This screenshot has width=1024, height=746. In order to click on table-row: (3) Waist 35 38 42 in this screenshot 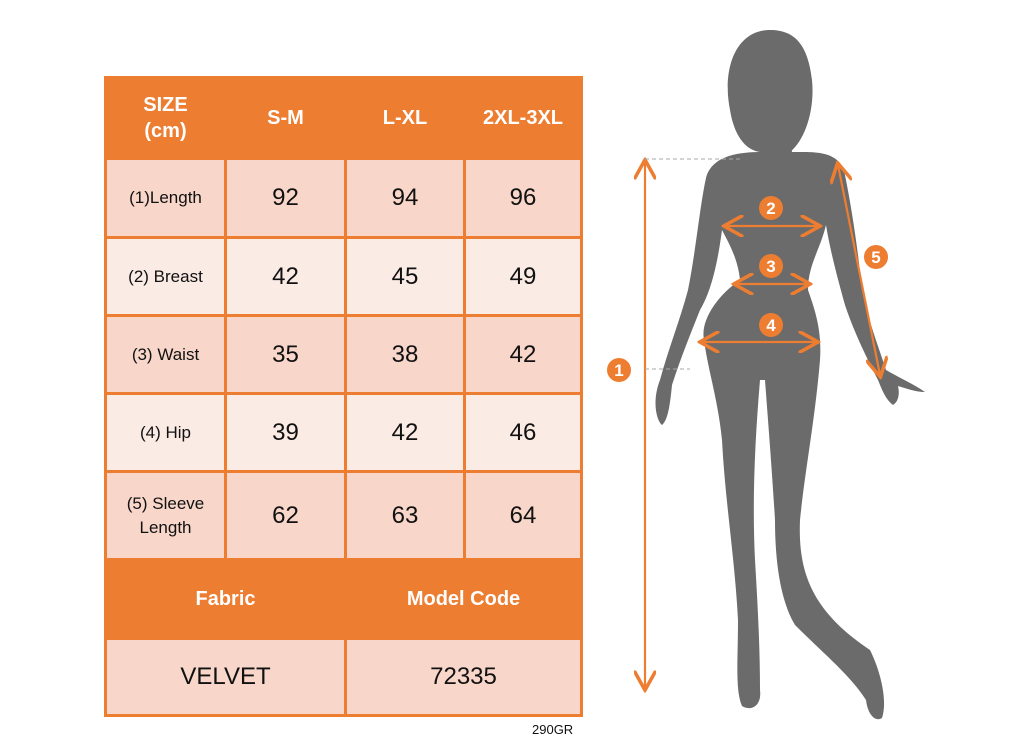, I will do `click(343, 354)`.